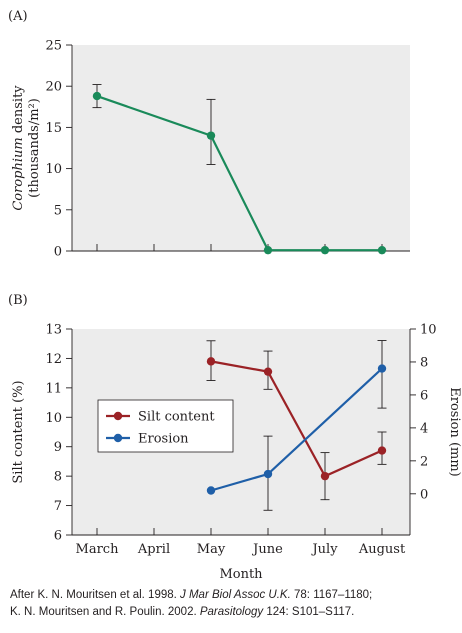  I want to click on legend-erosion-label: Erosion, so click(163, 439).